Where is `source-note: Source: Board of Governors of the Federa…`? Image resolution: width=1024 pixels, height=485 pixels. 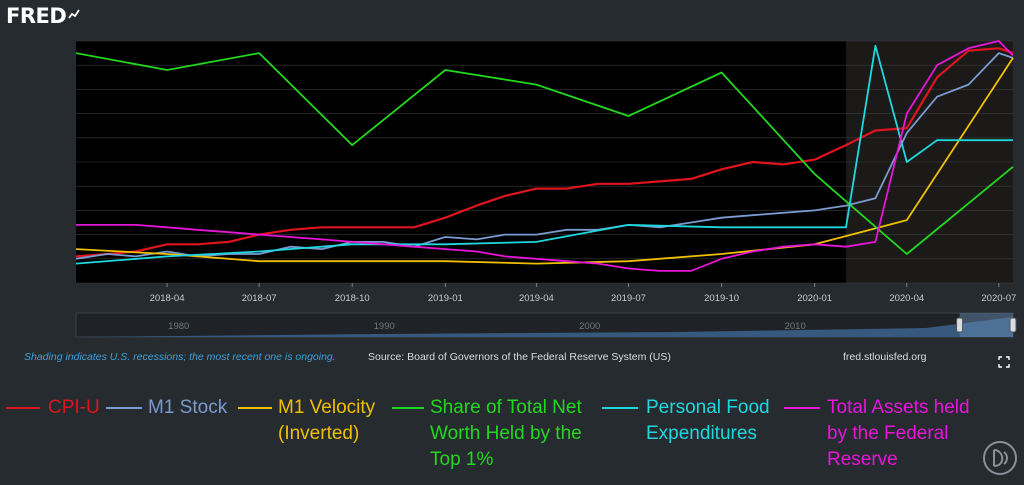
source-note: Source: Board of Governors of the Federa… is located at coordinates (519, 357).